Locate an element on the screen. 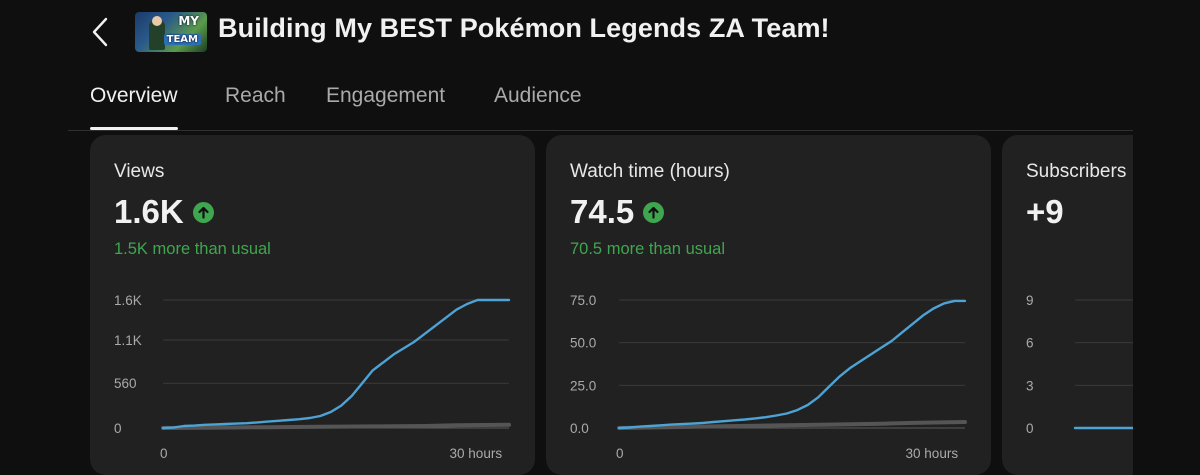 This screenshot has width=1200, height=475. thumbnail-text-bottom: TEAM is located at coordinates (182, 39).